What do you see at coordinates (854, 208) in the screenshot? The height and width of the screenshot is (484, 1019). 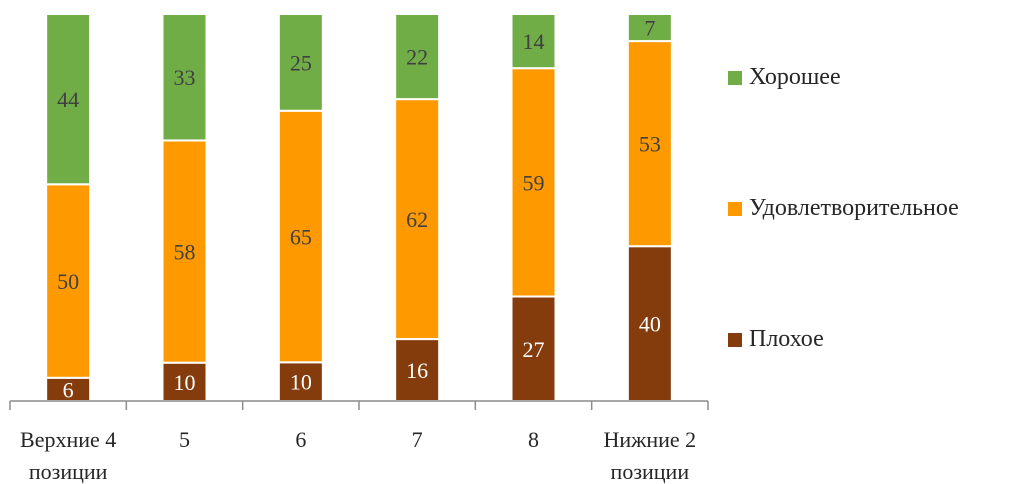 I see `legend-label-satisfactory: Удовлетворительное` at bounding box center [854, 208].